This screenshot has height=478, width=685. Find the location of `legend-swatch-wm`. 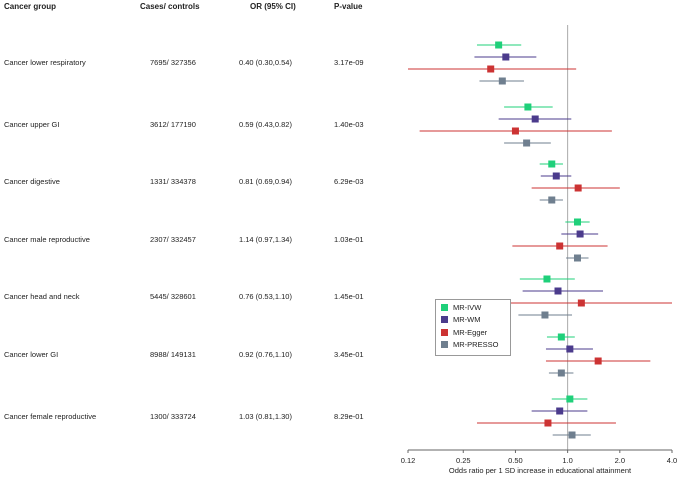

legend-swatch-wm is located at coordinates (444, 319).